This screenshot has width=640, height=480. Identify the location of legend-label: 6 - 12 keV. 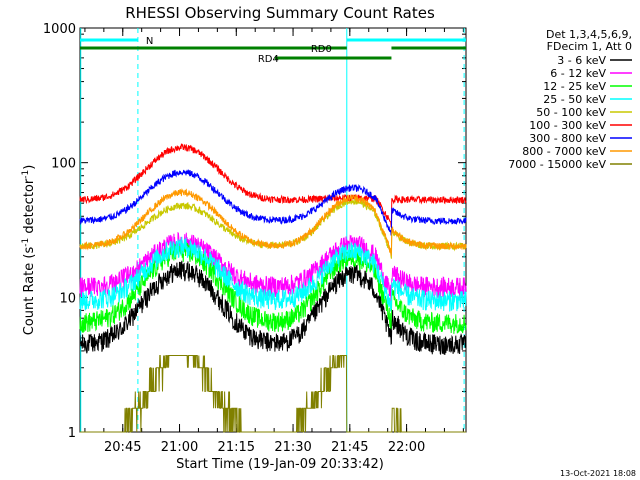
(578, 73).